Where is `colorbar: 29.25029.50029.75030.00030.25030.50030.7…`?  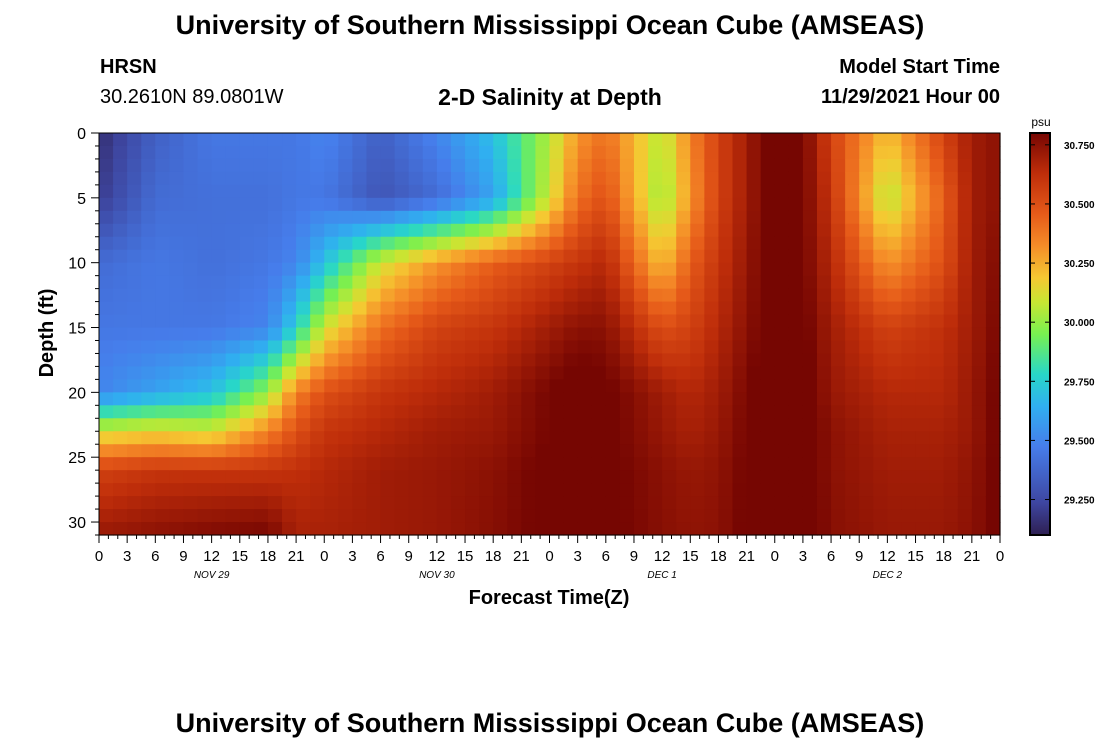 colorbar: 29.25029.50029.75030.00030.25030.50030.7… is located at coordinates (1062, 334).